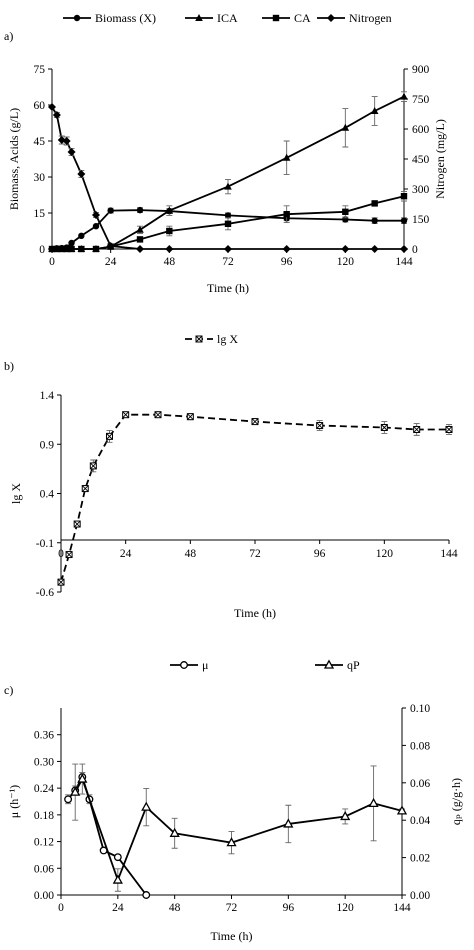  I want to click on legend-item: μ, so click(189, 665).